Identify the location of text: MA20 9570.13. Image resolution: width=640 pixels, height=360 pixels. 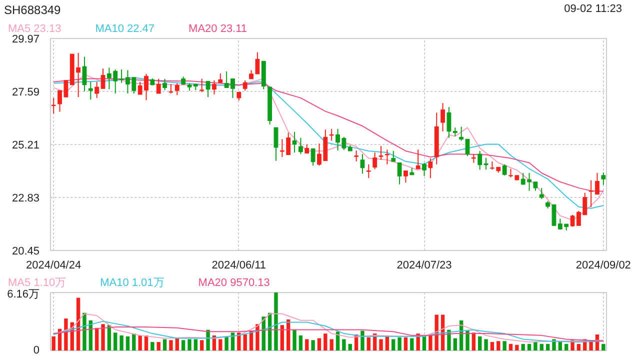
(234, 283).